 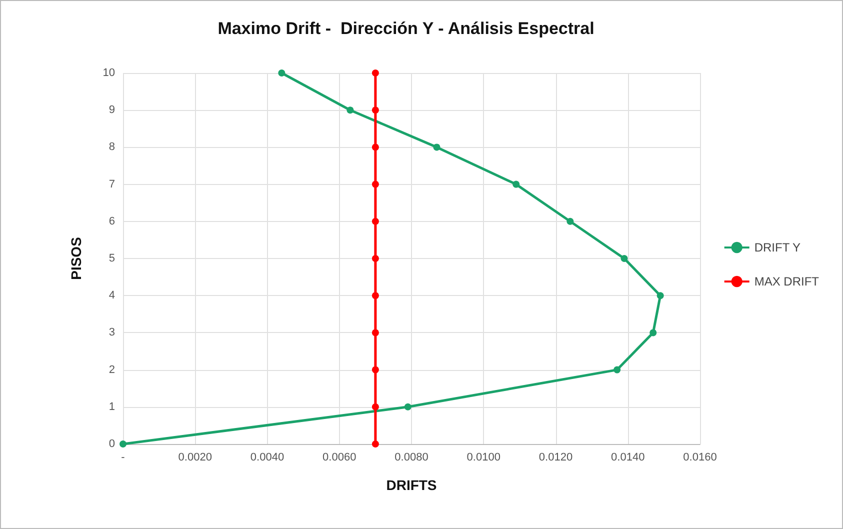 What do you see at coordinates (111, 221) in the screenshot?
I see `y-tick-label: 6` at bounding box center [111, 221].